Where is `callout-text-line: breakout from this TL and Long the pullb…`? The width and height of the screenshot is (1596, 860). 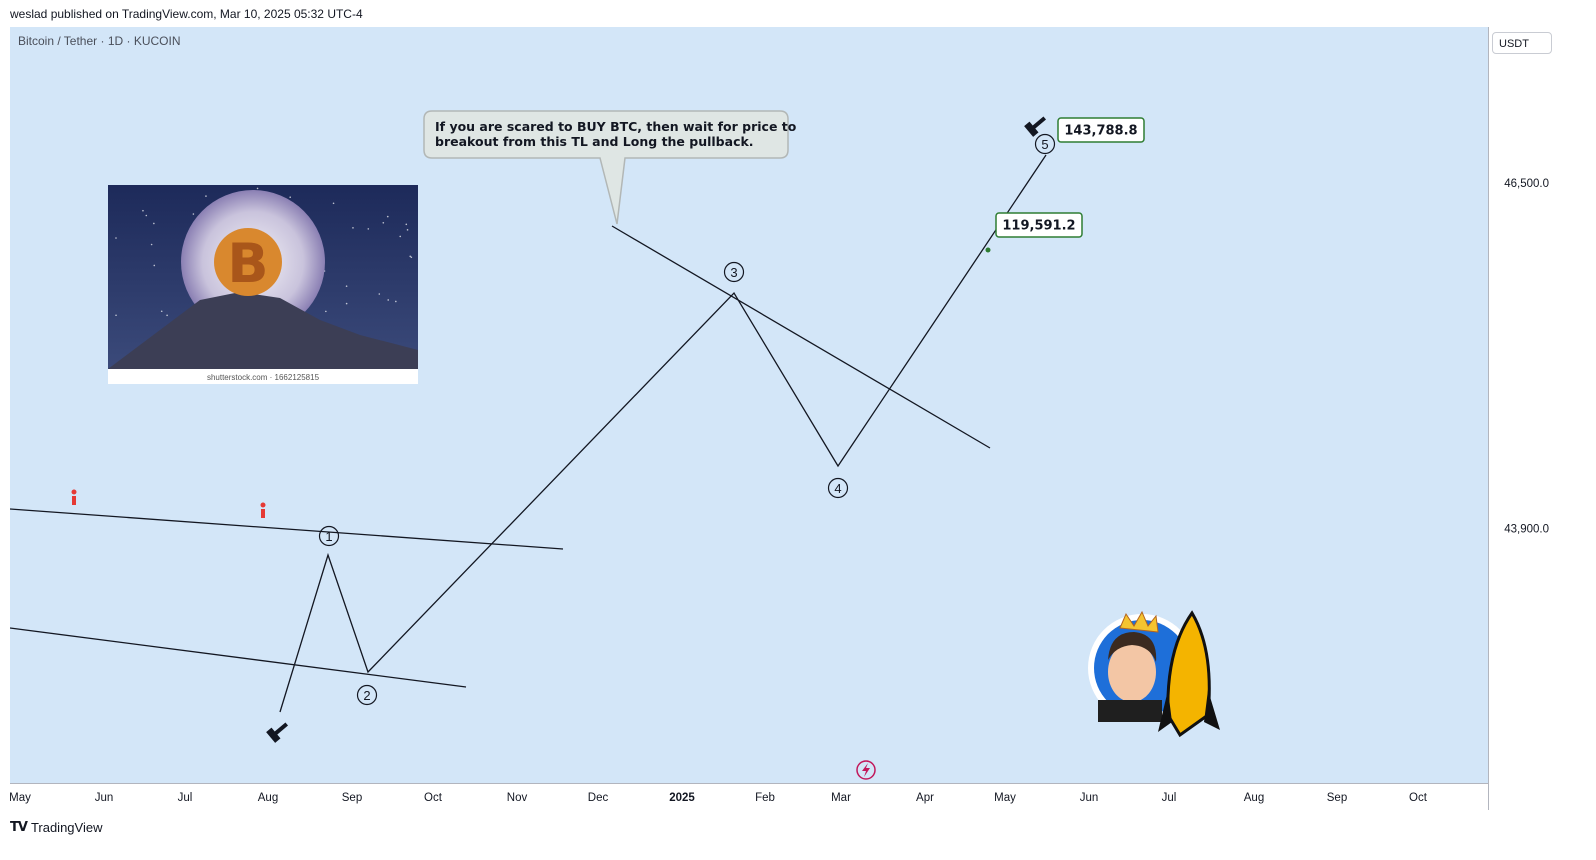 callout-text-line: breakout from this TL and Long the pullb… is located at coordinates (594, 141).